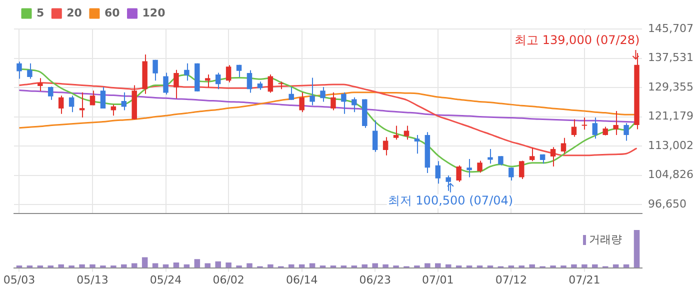  I want to click on x-tick-label: 07/01, so click(438, 279).